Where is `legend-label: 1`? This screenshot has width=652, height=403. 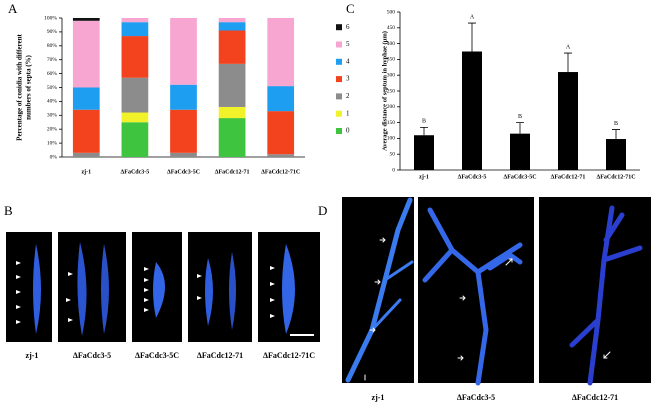 legend-label: 1 is located at coordinates (348, 113).